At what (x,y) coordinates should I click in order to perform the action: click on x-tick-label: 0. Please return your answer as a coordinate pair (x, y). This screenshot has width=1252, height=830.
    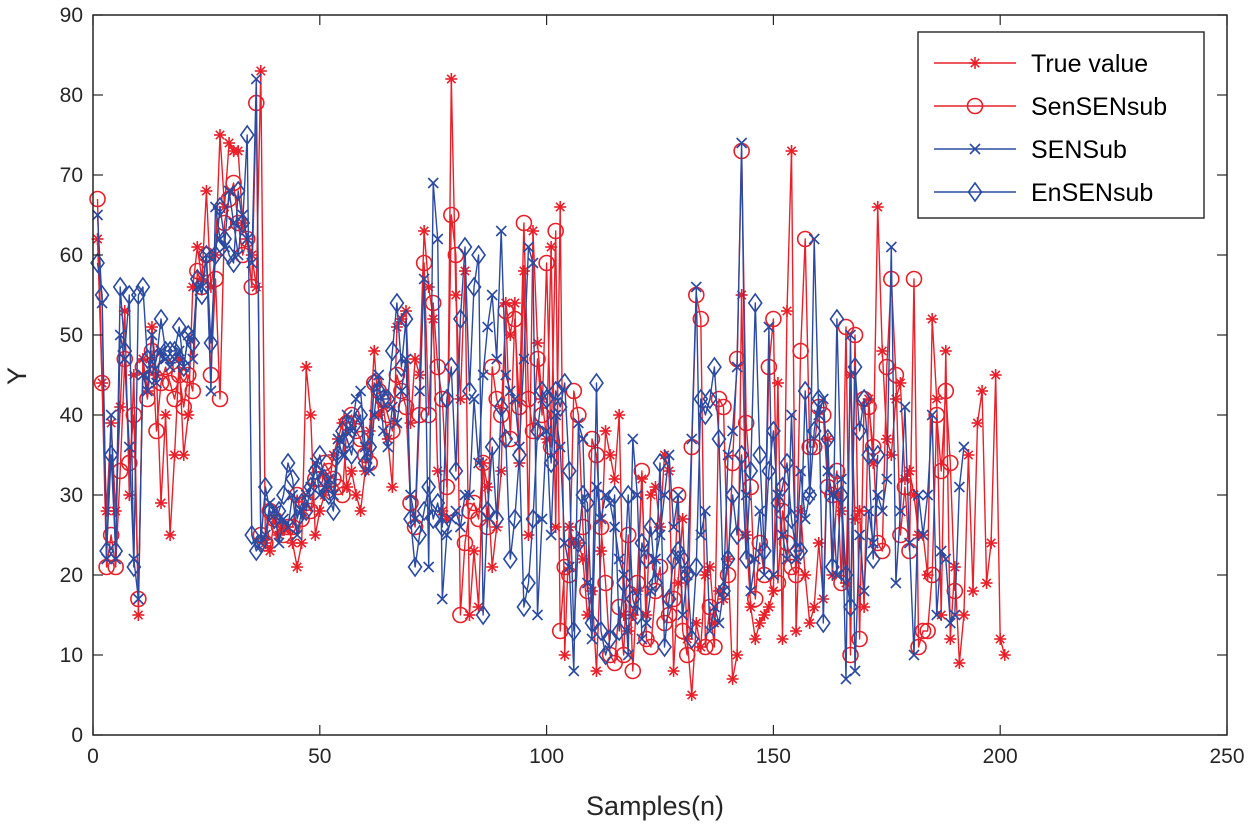
    Looking at the image, I should click on (93, 756).